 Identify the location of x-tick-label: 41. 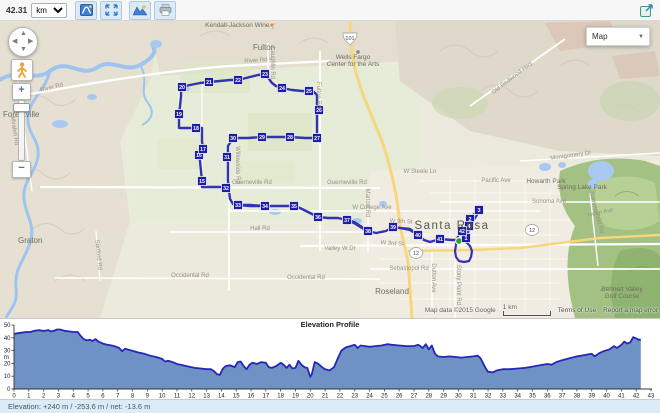
(621, 397).